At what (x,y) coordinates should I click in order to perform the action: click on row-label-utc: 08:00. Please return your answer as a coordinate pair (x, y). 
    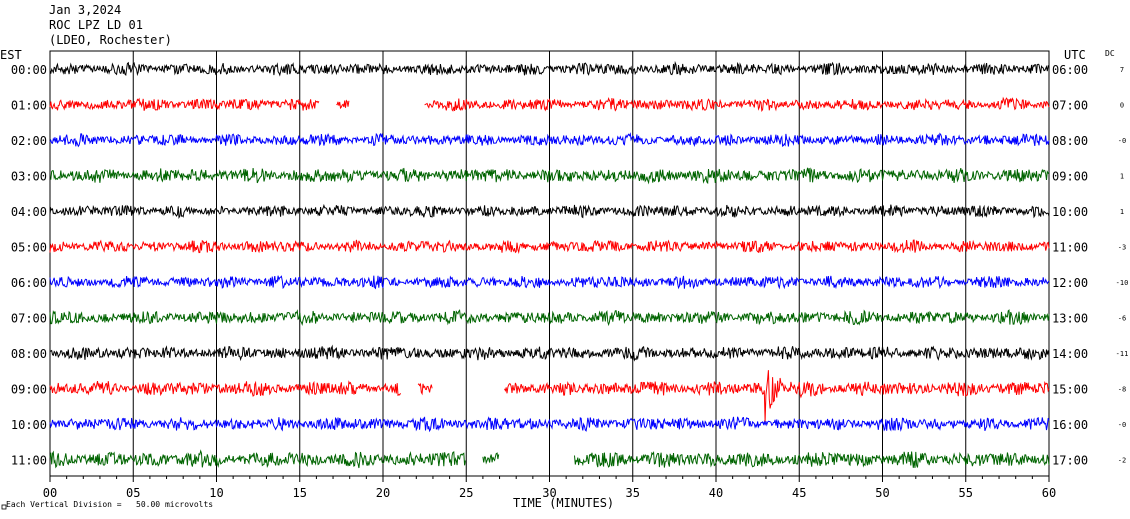
    Looking at the image, I should click on (1070, 141).